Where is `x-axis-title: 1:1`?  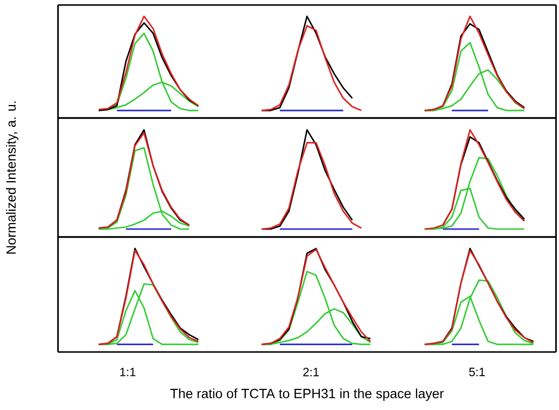 x-axis-title: 1:1 is located at coordinates (128, 372).